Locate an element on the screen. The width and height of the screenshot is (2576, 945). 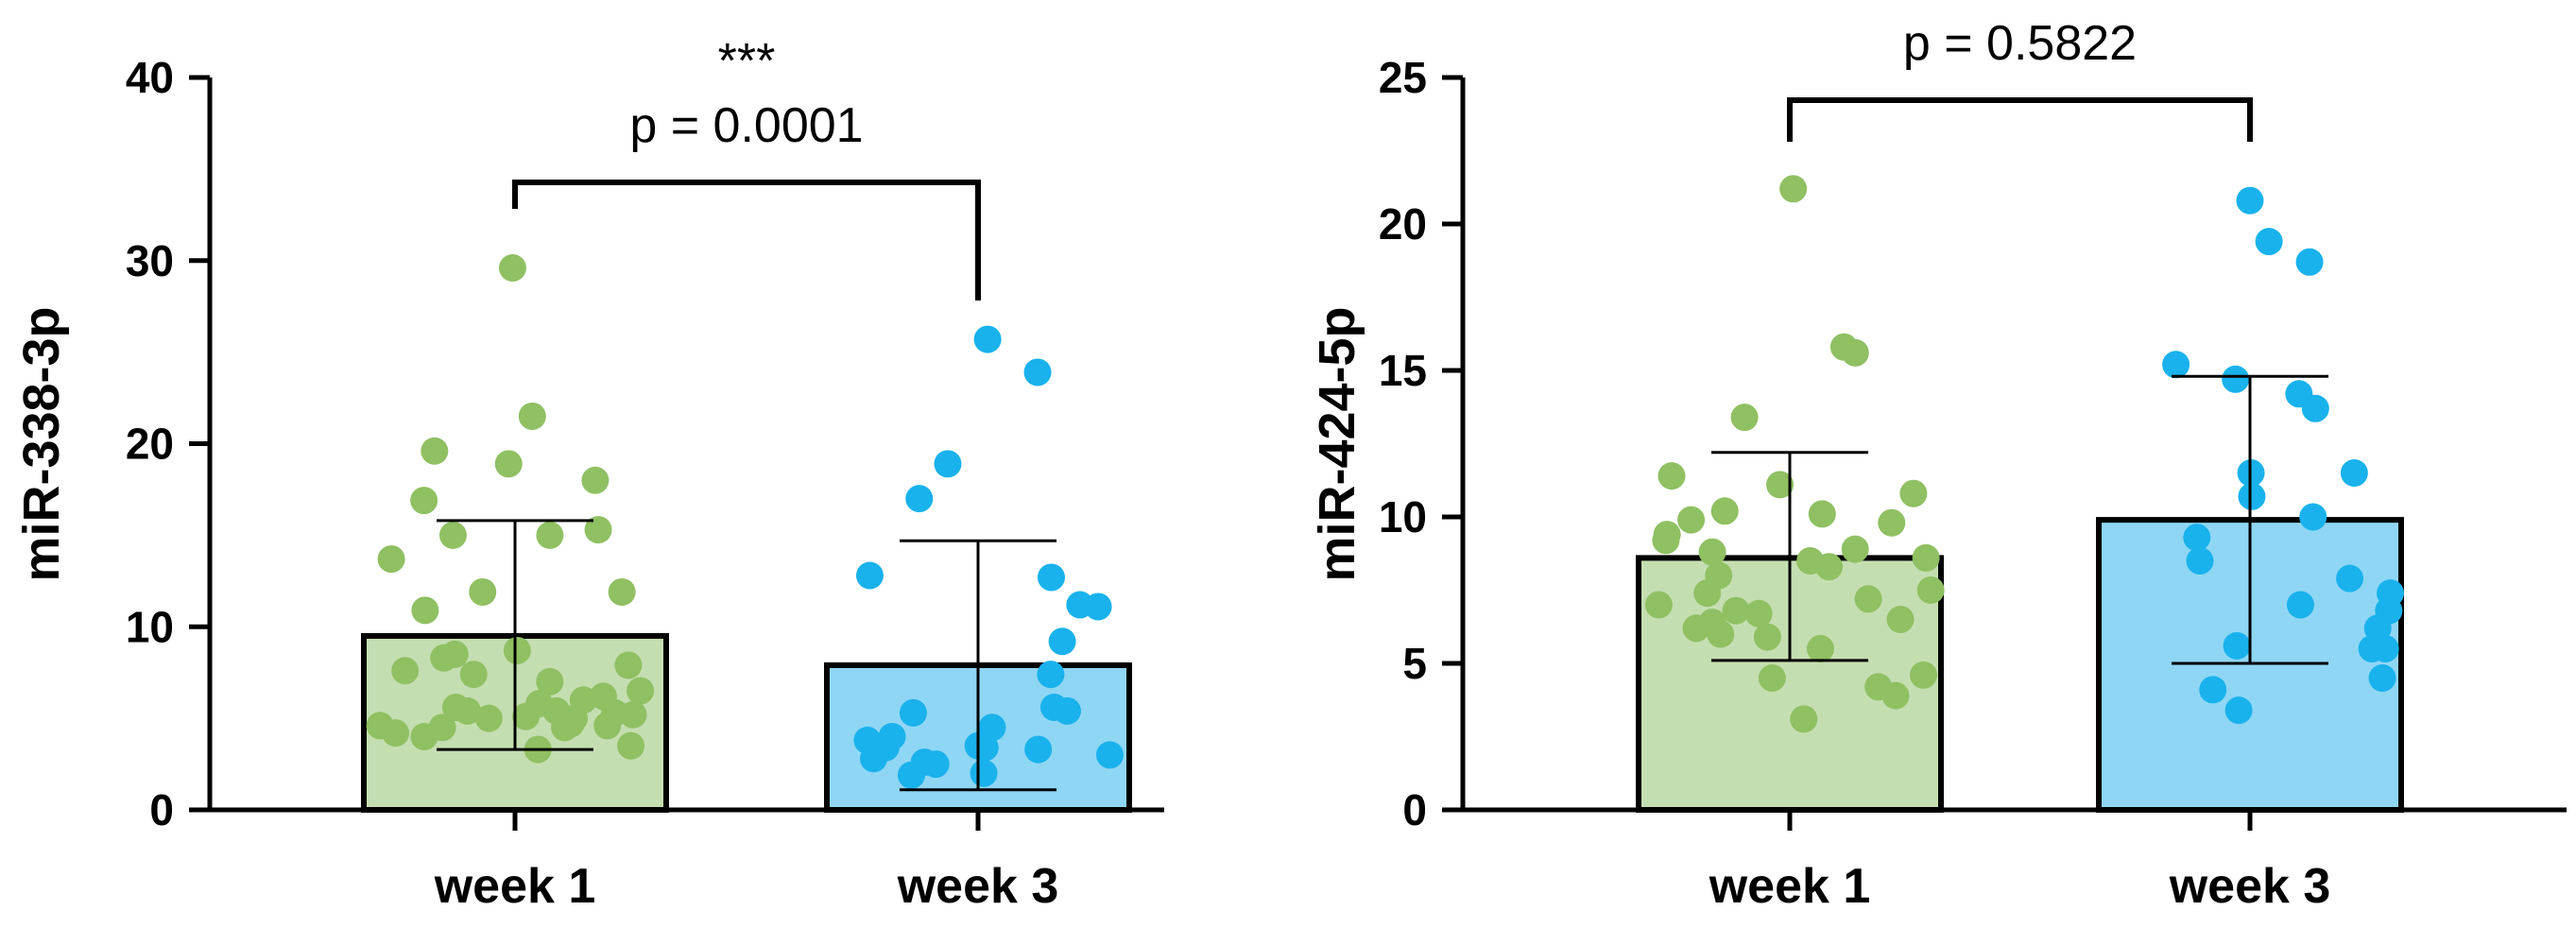
y-tick-label: 25 is located at coordinates (1403, 77).